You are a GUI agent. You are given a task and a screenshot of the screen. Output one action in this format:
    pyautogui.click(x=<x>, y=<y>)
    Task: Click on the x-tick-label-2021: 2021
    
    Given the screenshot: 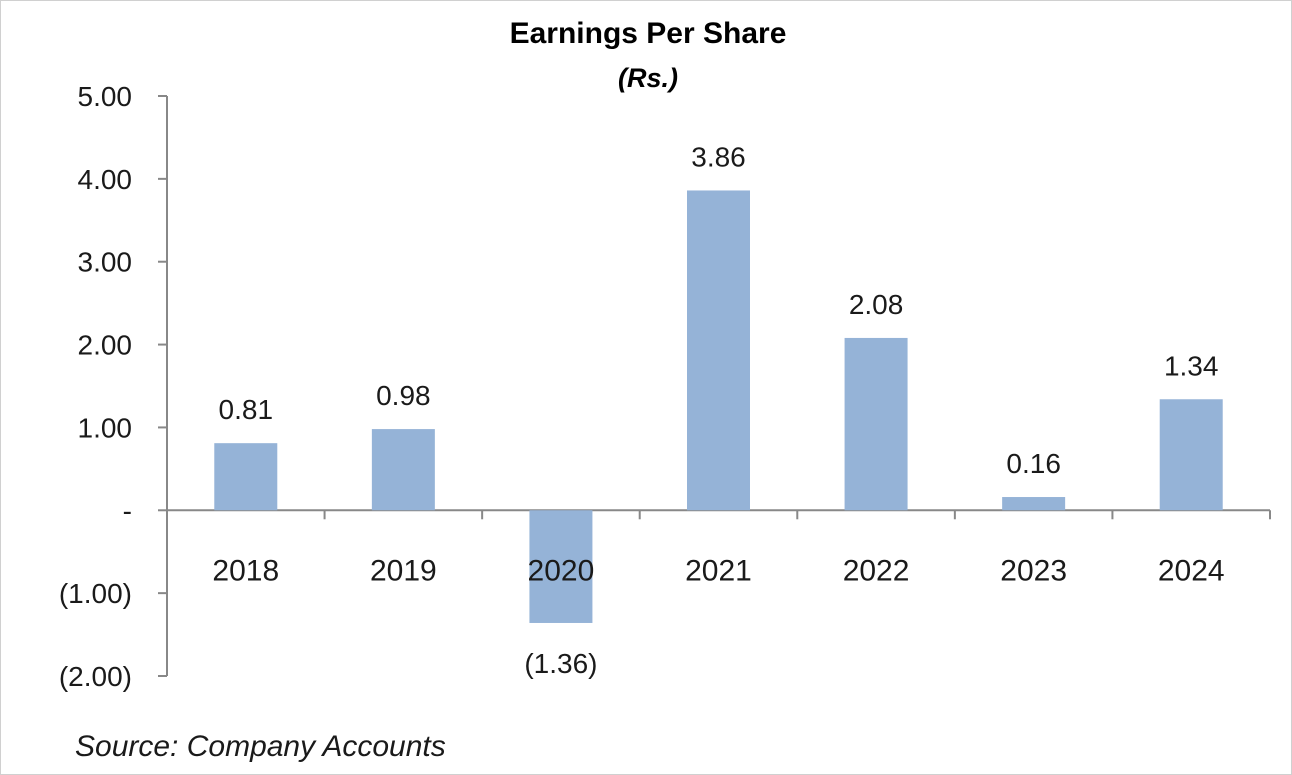 What is the action you would take?
    pyautogui.click(x=718, y=570)
    